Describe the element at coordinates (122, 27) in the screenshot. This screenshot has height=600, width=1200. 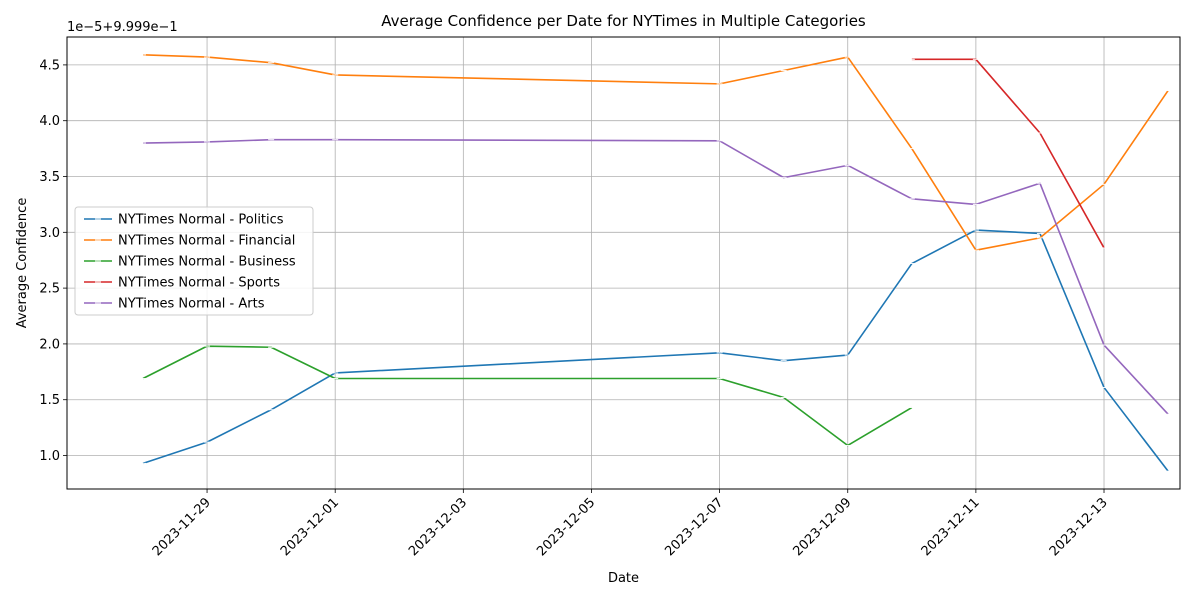
I see `y-offset-label: 1e−5+9.999e−1` at that location.